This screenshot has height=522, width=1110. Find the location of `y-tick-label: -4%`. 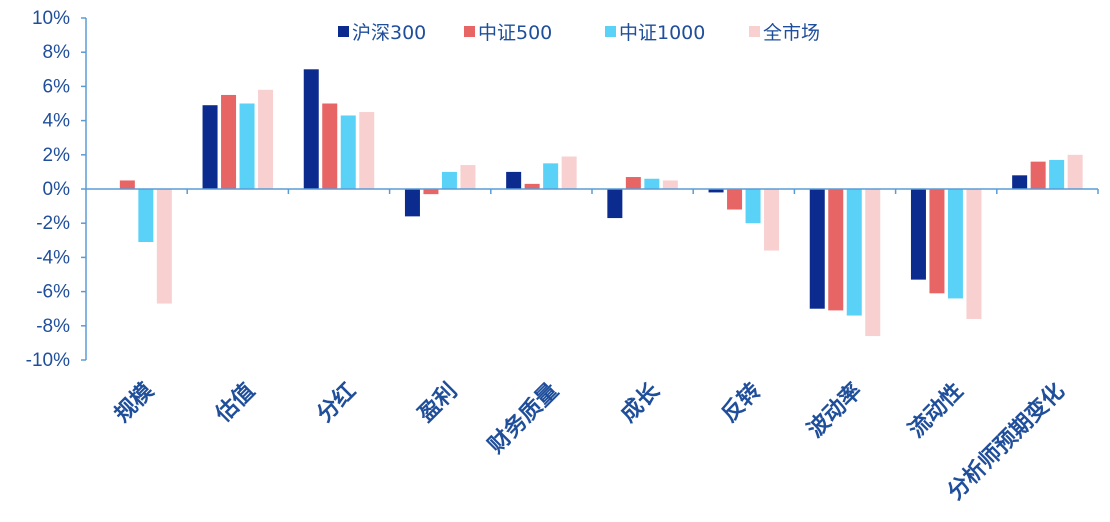

y-tick-label: -4% is located at coordinates (53, 257).